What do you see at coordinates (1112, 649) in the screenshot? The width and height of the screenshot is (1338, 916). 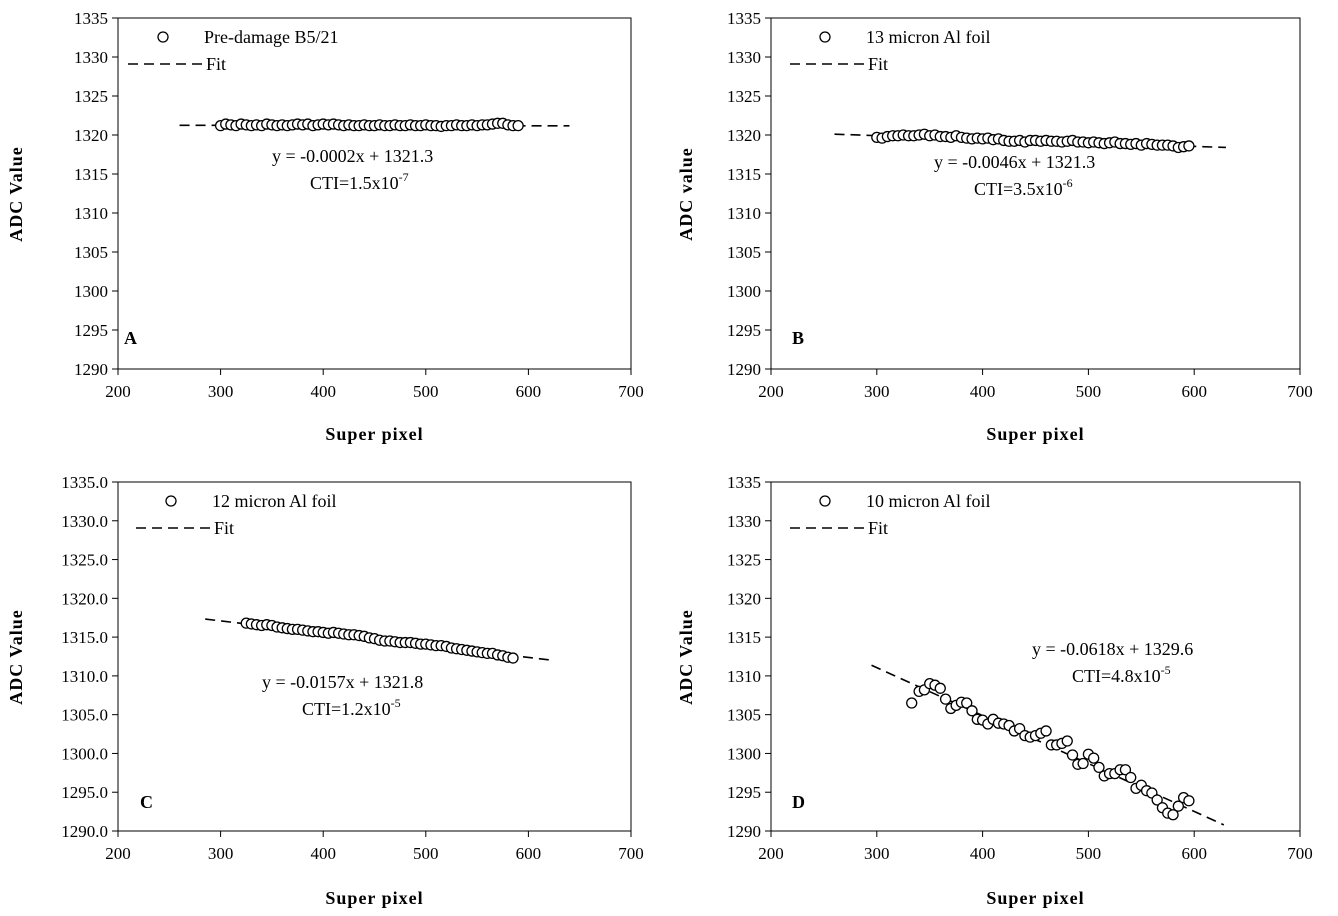 I see `fit-equation: y = -0.0618x + 1329.6` at bounding box center [1112, 649].